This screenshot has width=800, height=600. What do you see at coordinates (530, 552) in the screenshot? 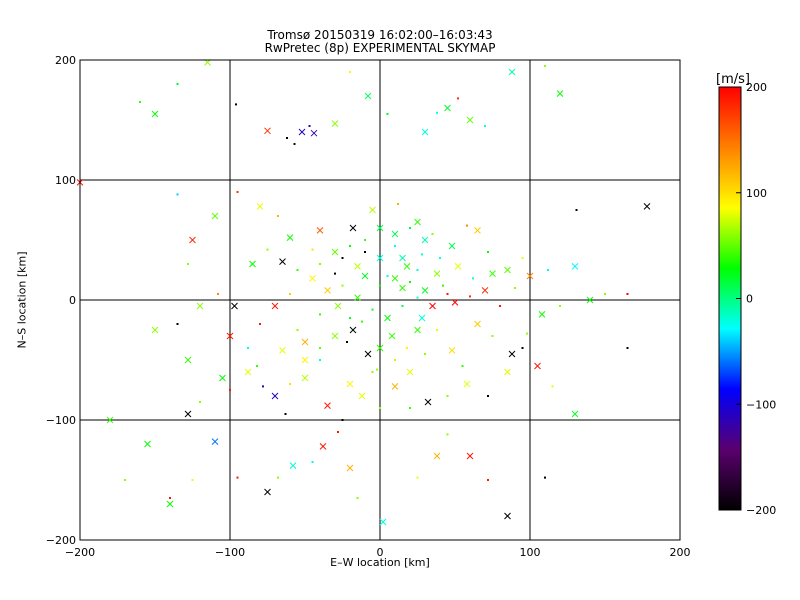
I see `x-tick-label: 100` at bounding box center [530, 552].